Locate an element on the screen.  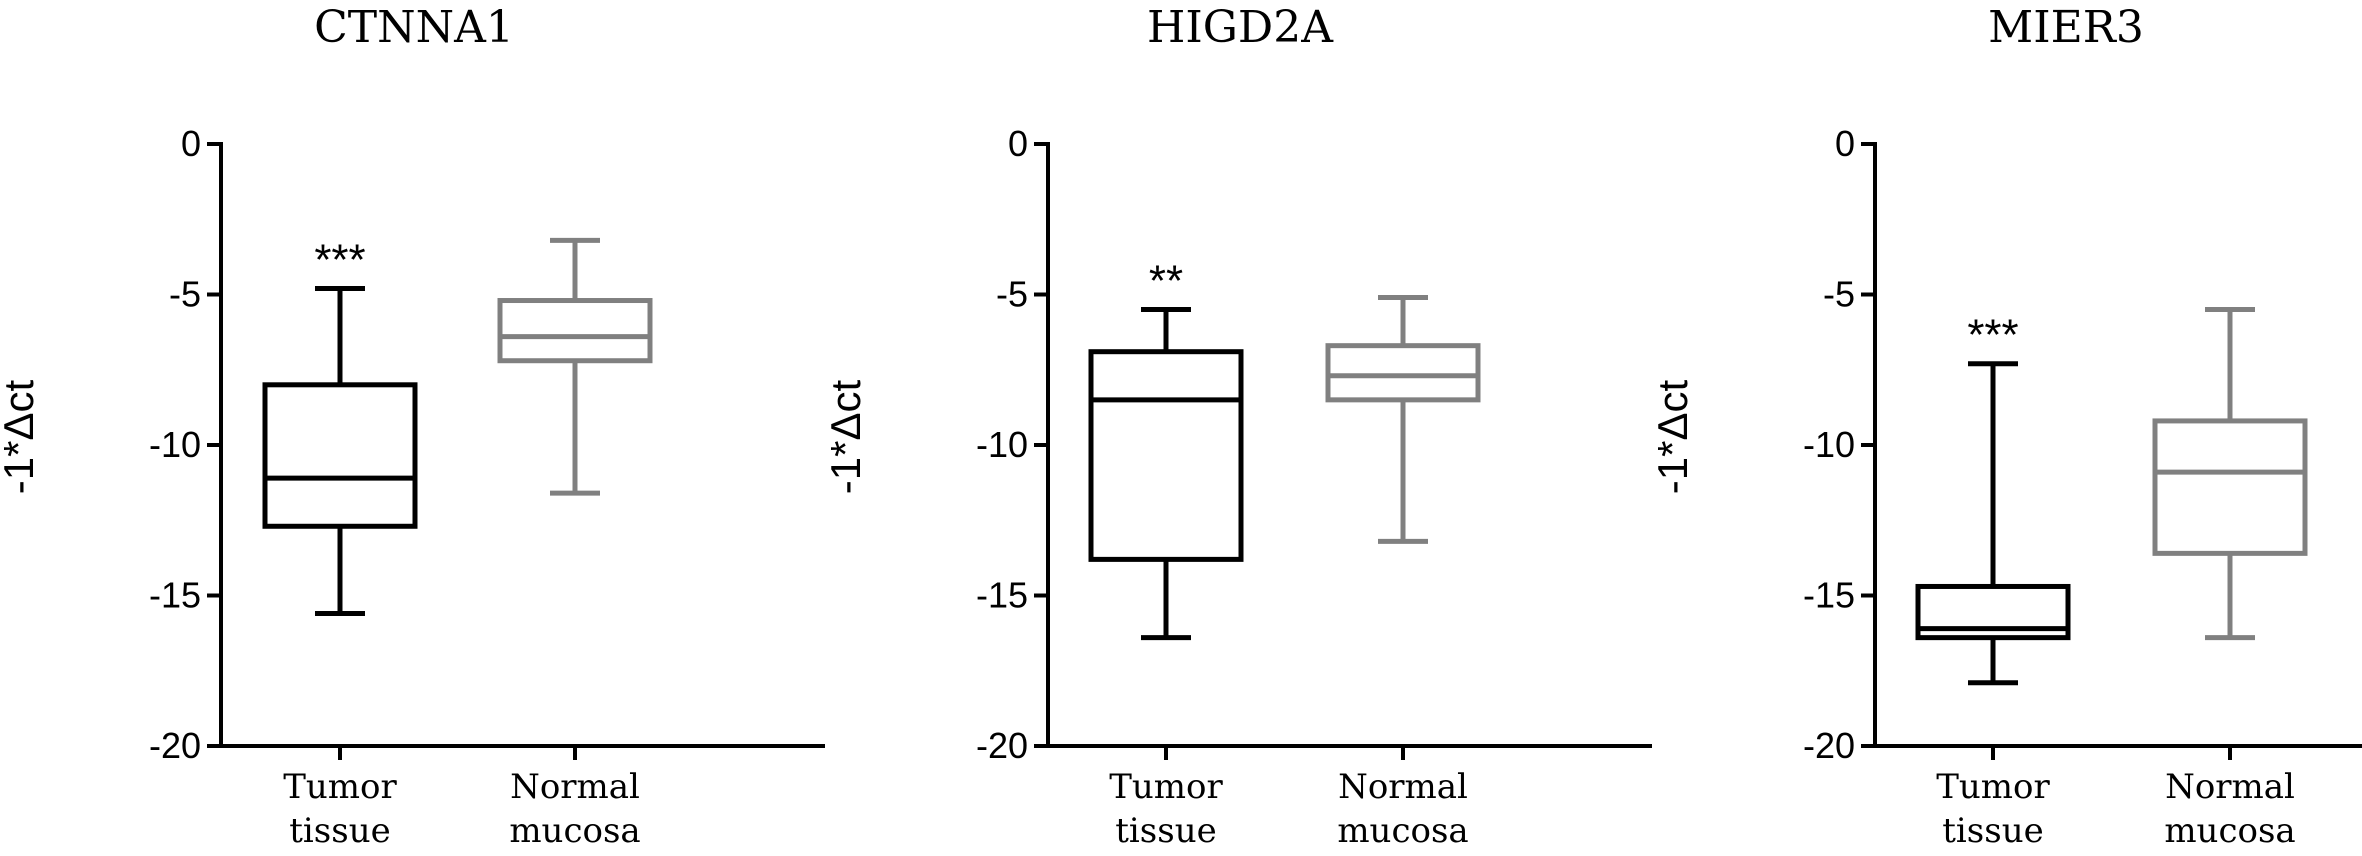
chart-title: MIER3 is located at coordinates (2066, 27).